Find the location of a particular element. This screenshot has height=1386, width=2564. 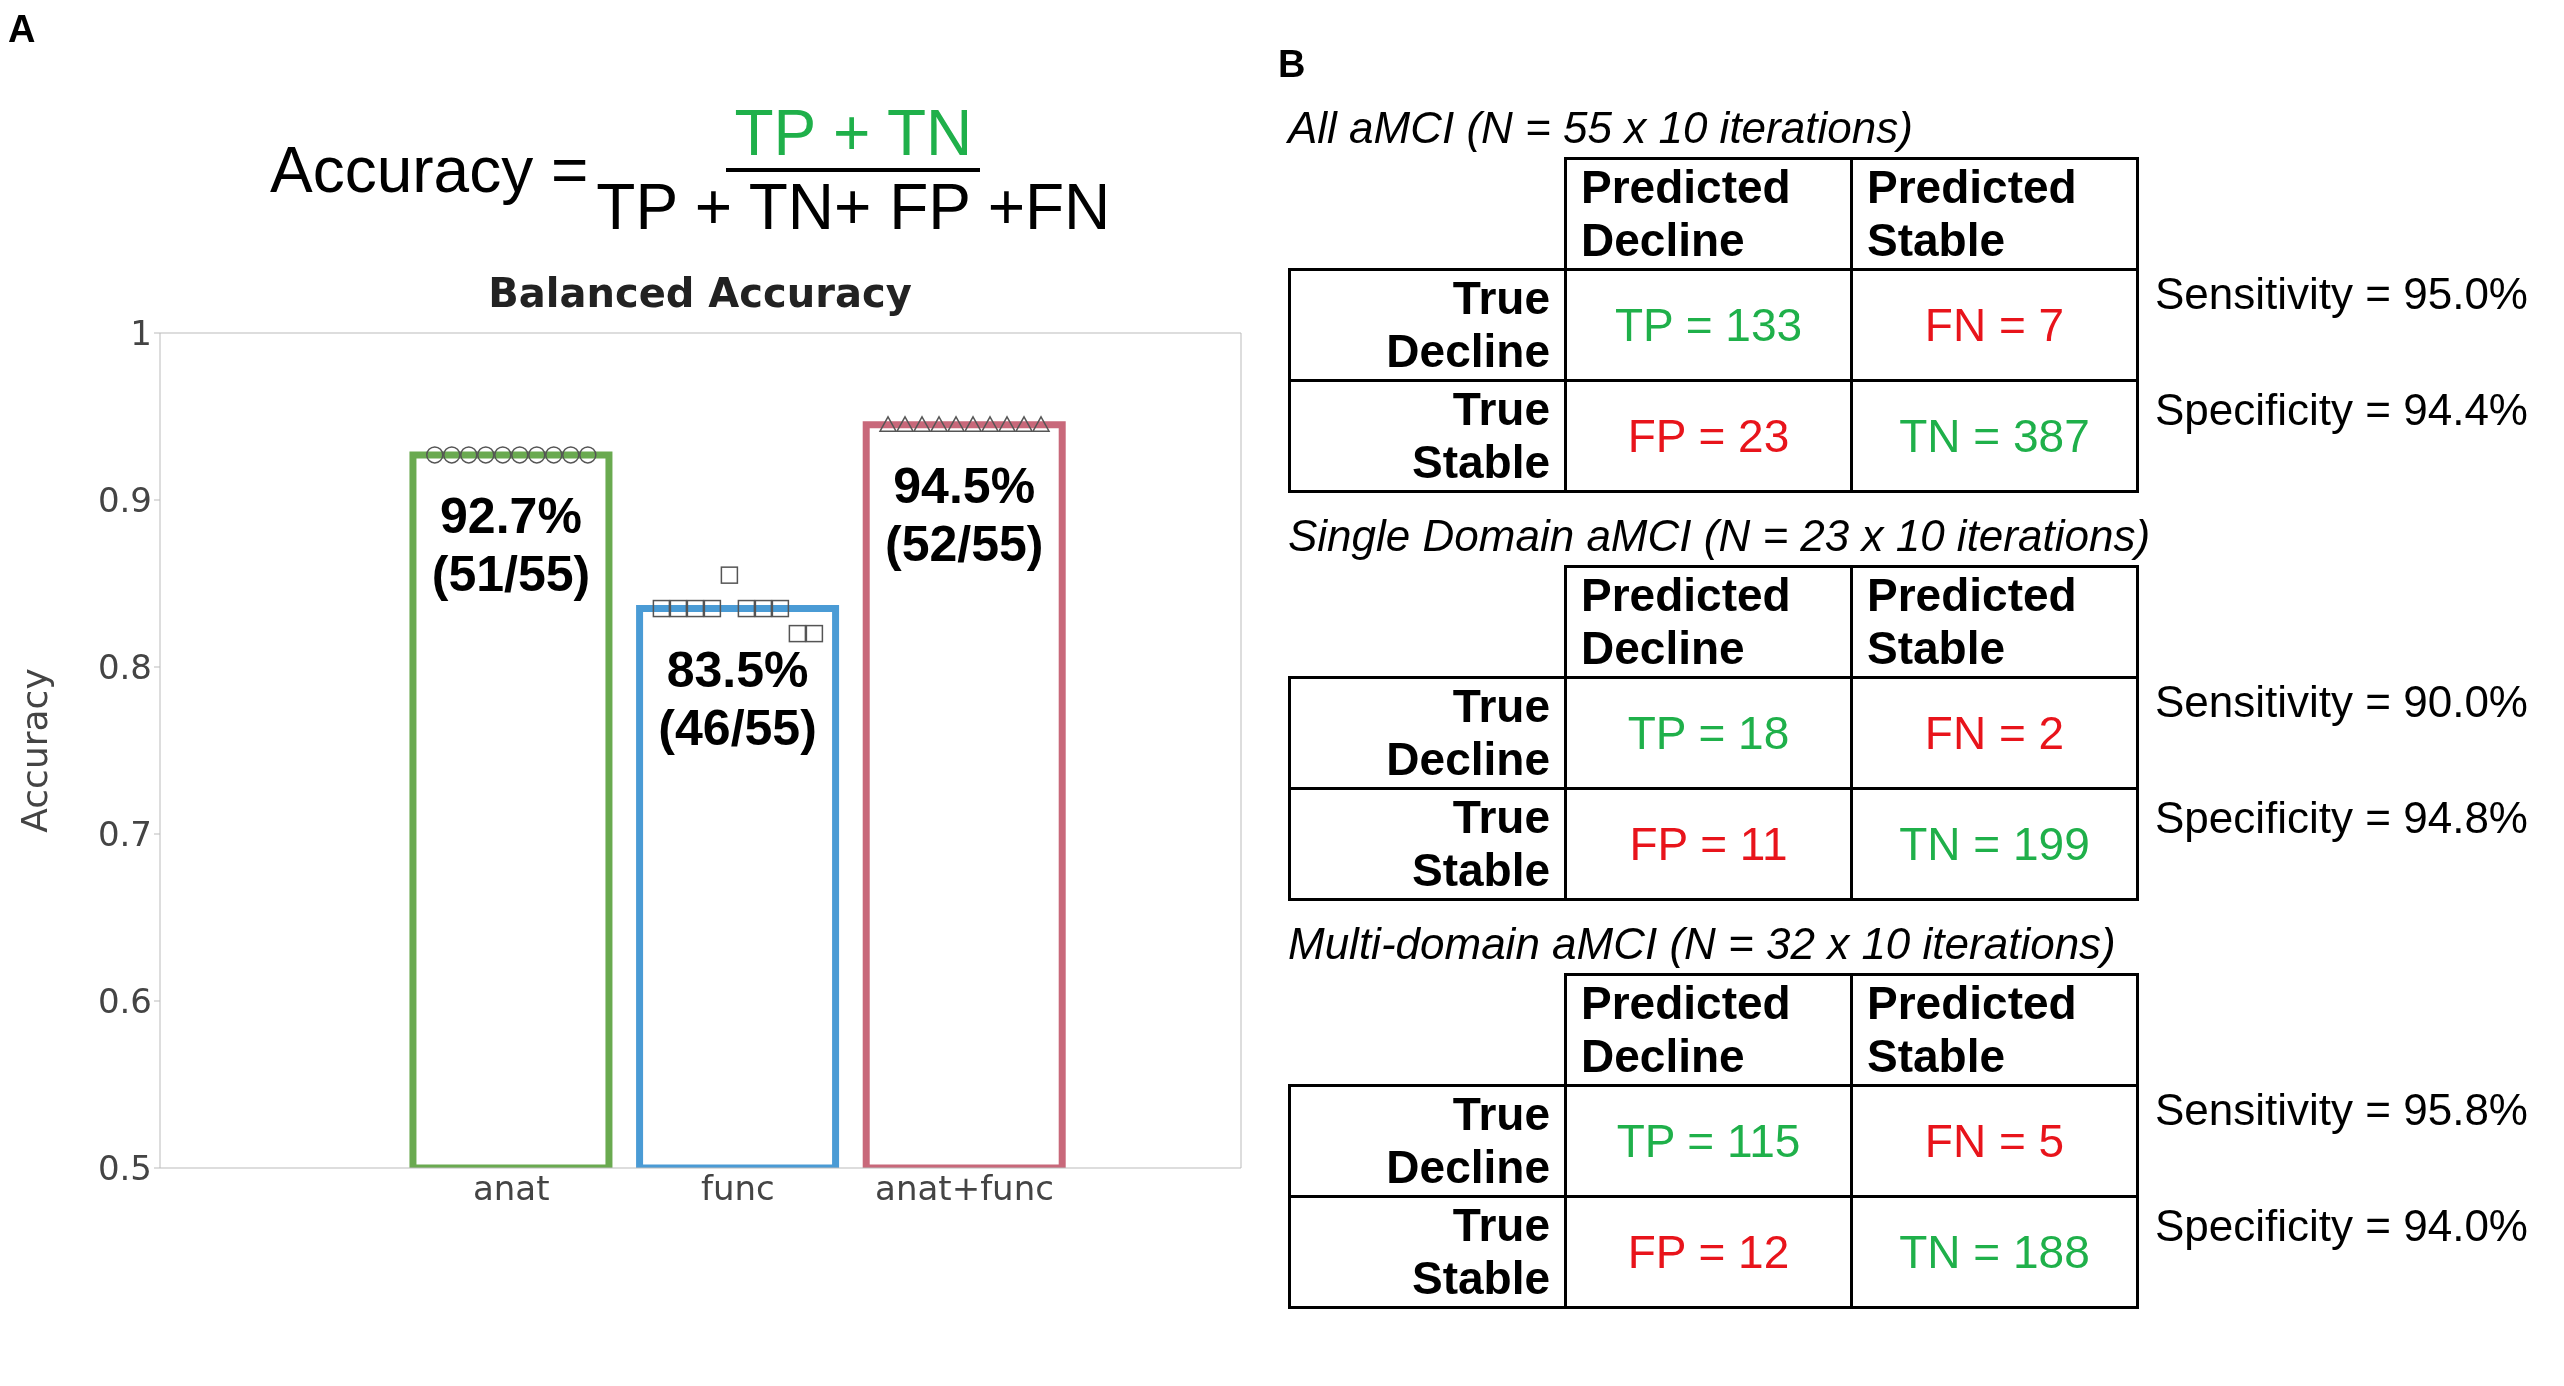

text: FP = 23 is located at coordinates (1708, 436).